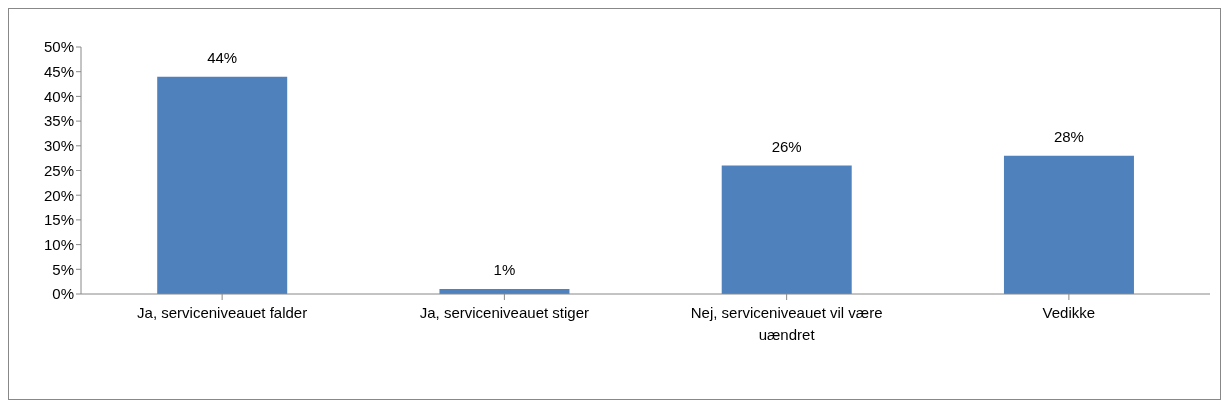 This screenshot has width=1229, height=401. Describe the element at coordinates (58, 47) in the screenshot. I see `y-tick-label: 50%` at that location.